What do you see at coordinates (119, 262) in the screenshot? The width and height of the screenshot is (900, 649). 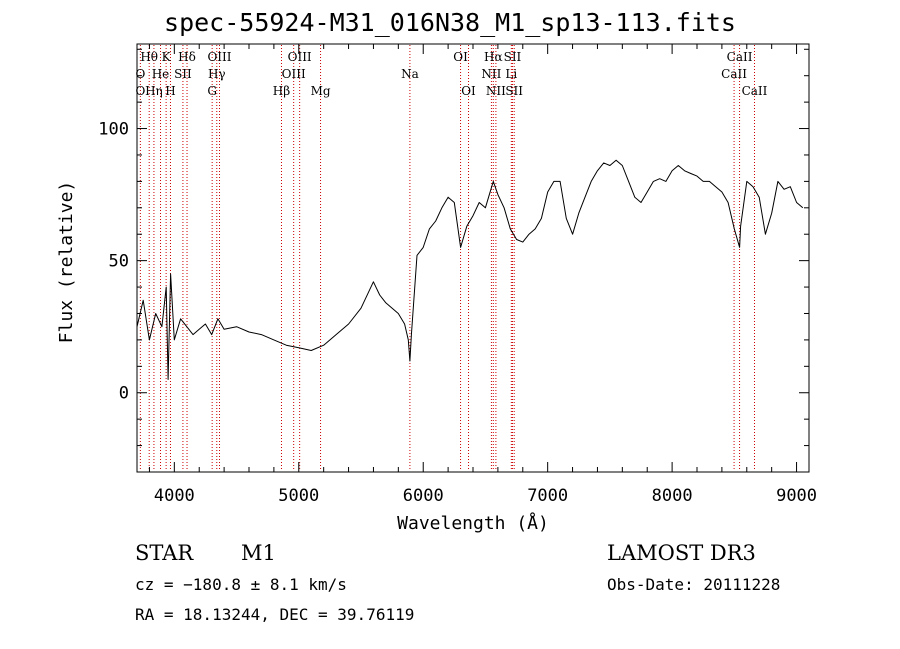 I see `y-tick-label: 50` at bounding box center [119, 262].